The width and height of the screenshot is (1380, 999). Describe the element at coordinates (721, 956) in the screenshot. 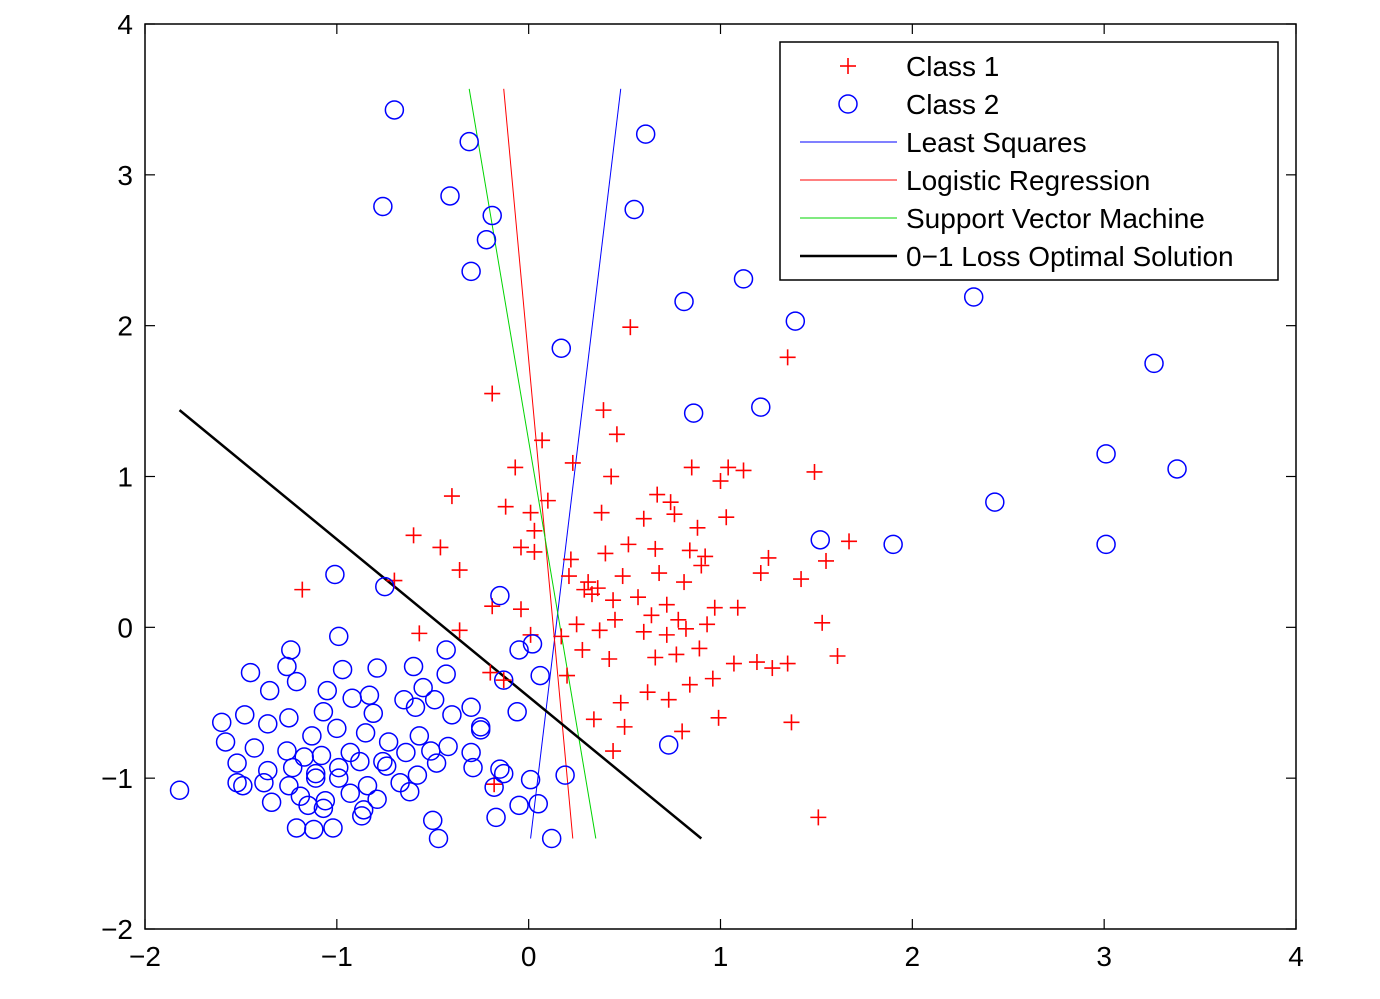

I see `x-tick-label: 1` at that location.